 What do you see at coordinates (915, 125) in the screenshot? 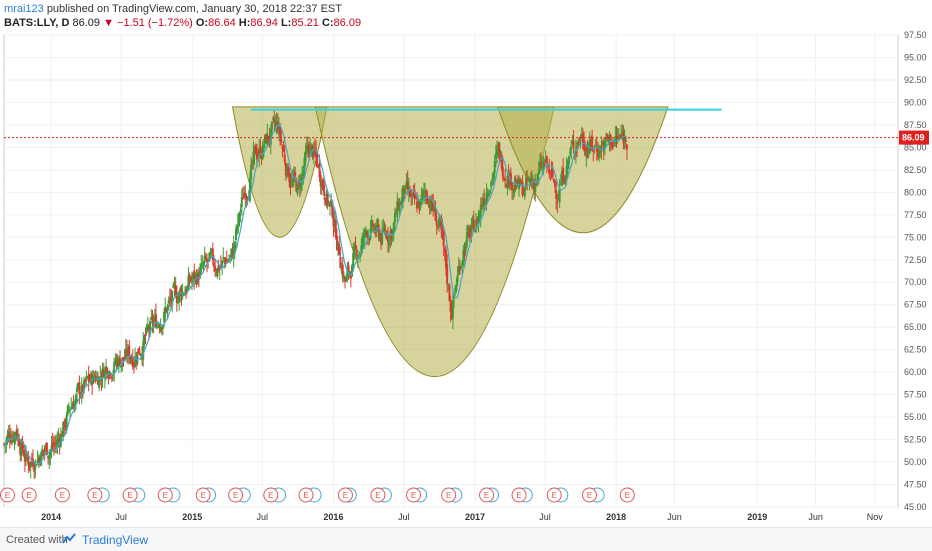
I see `y-tick-label: 87.50` at bounding box center [915, 125].